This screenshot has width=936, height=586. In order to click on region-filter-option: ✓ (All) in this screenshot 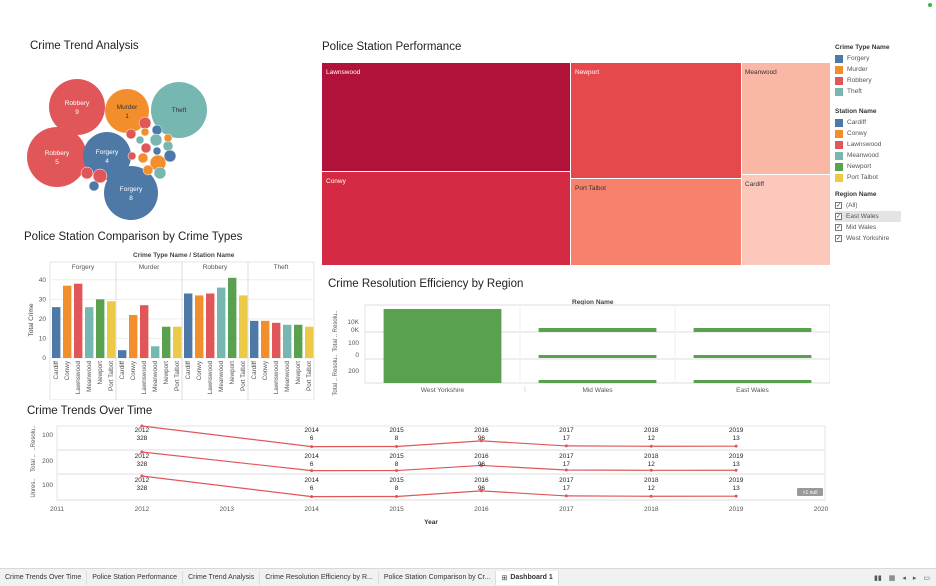, I will do `click(882, 205)`.